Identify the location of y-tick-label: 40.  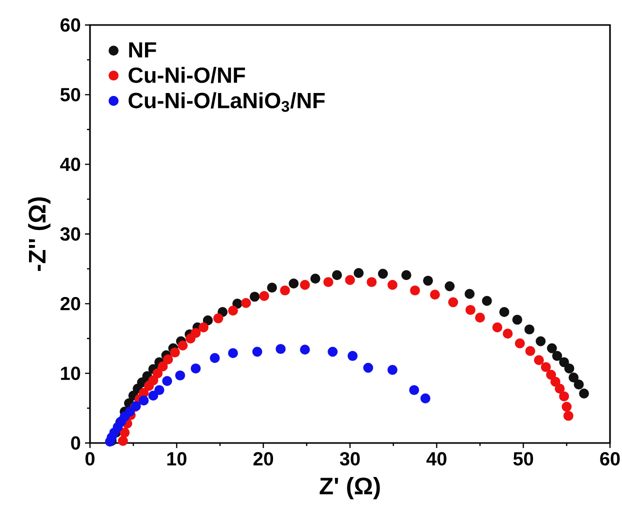
(70, 165).